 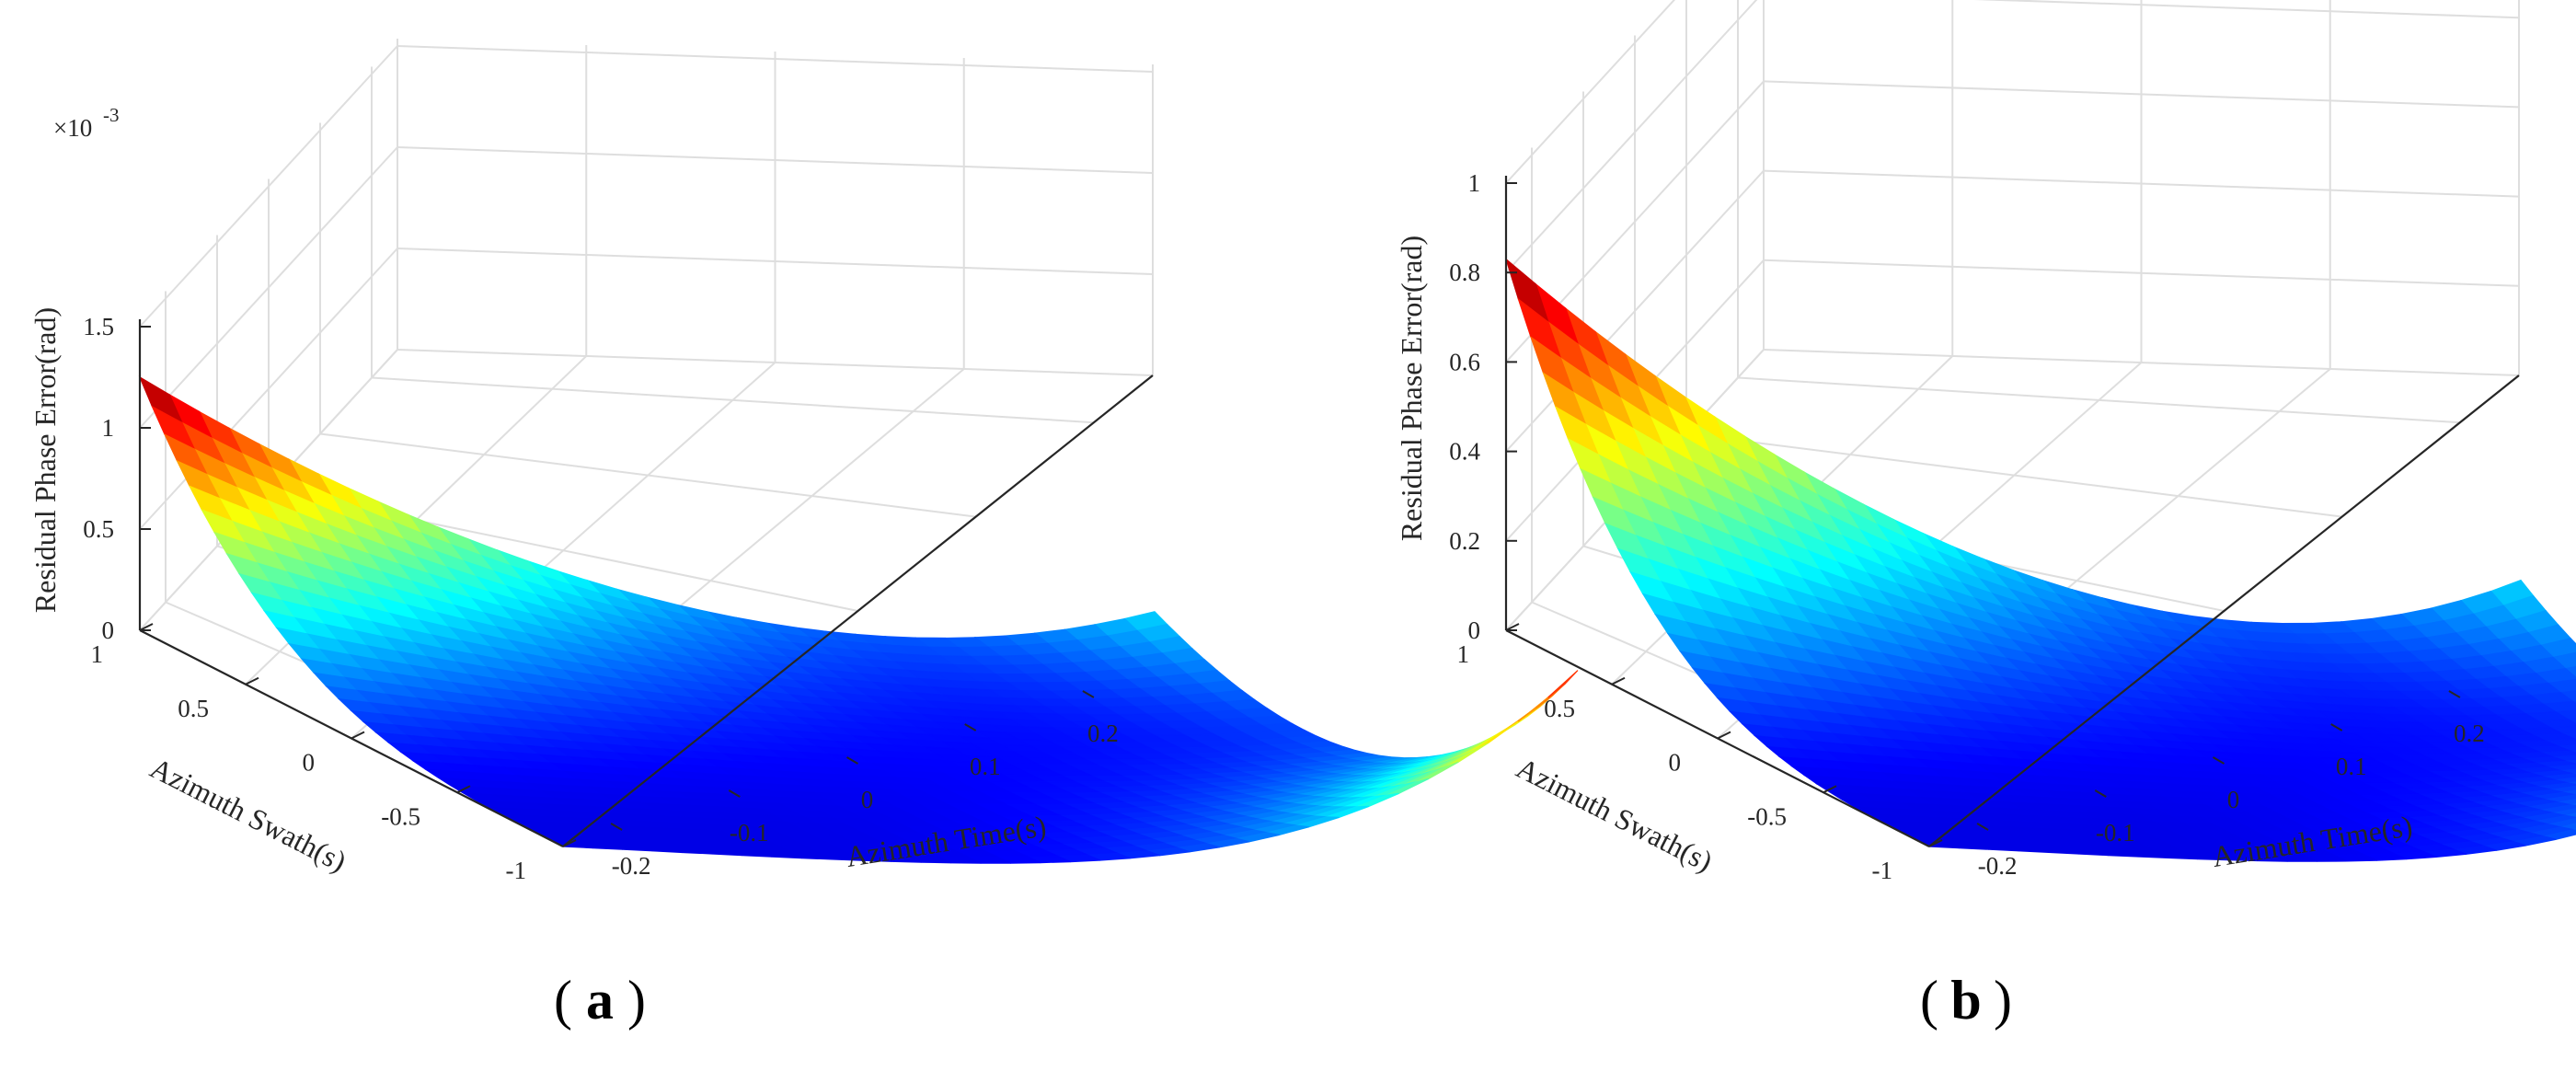 What do you see at coordinates (1464, 272) in the screenshot?
I see `z-tick-label: 0.8` at bounding box center [1464, 272].